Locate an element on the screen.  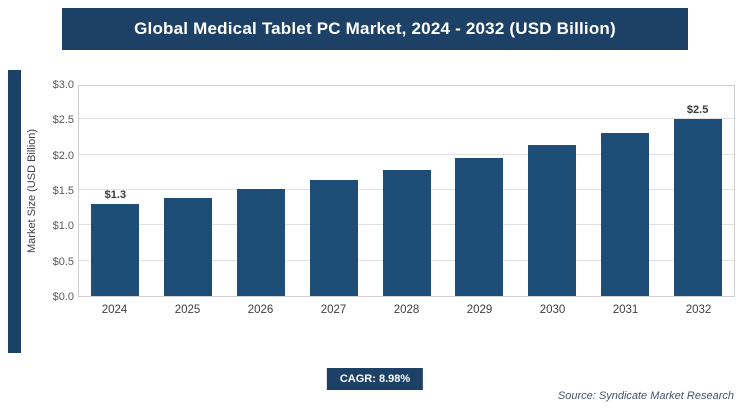
bar-slot-2029 is located at coordinates (479, 191).